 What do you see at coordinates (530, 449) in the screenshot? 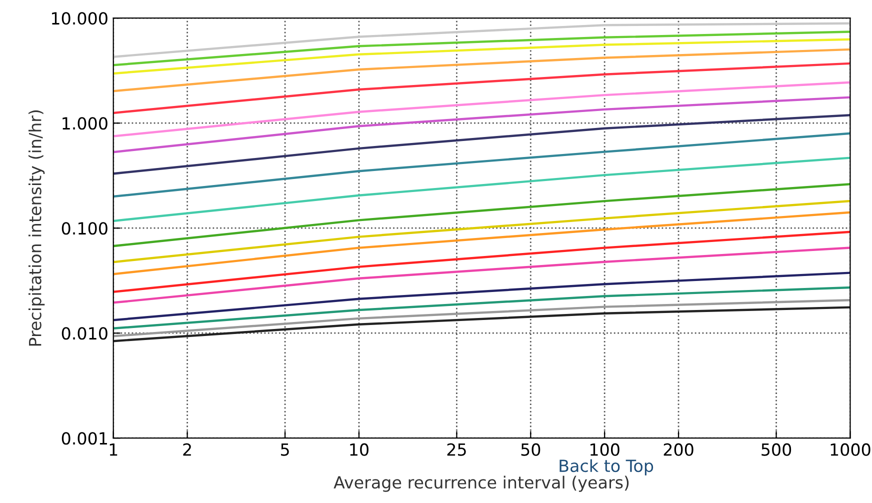
I see `x-tick-label: 50` at bounding box center [530, 449].